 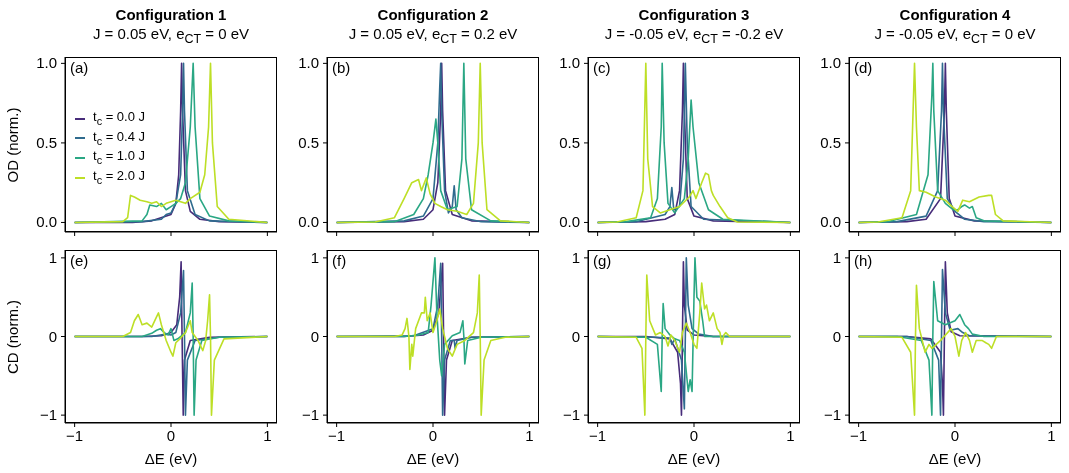 What do you see at coordinates (433, 35) in the screenshot?
I see `chart-subtitle: J = 0.05 eV, e$_{CT}$ = 0.2 eV` at bounding box center [433, 35].